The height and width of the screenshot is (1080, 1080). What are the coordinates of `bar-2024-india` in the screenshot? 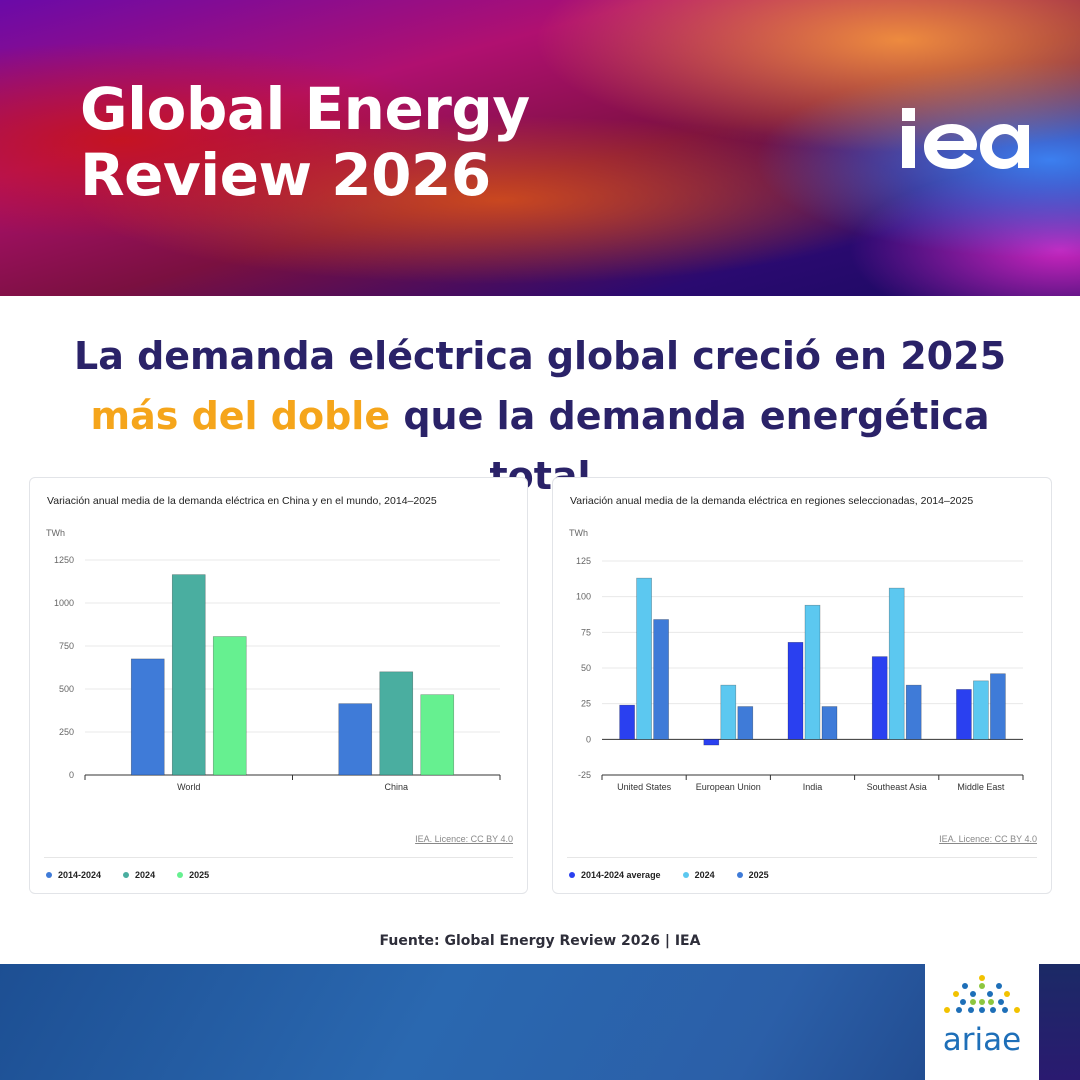 It's located at (812, 672).